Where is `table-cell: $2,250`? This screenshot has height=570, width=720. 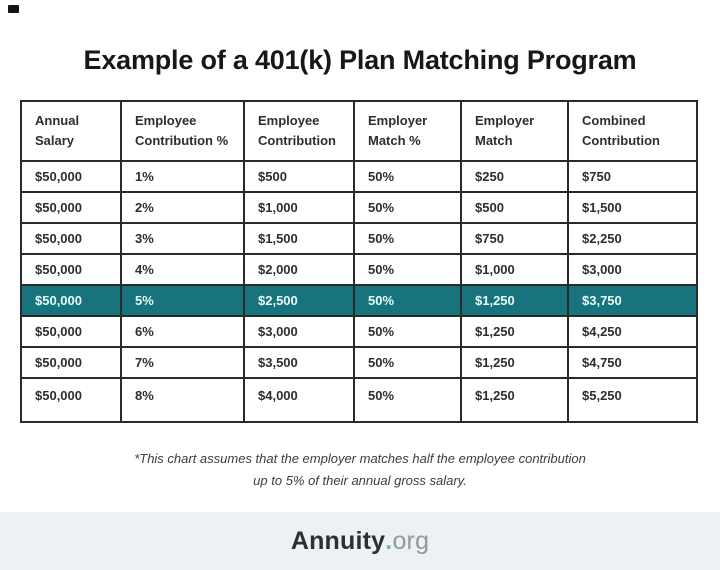
table-cell: $2,250 is located at coordinates (632, 238).